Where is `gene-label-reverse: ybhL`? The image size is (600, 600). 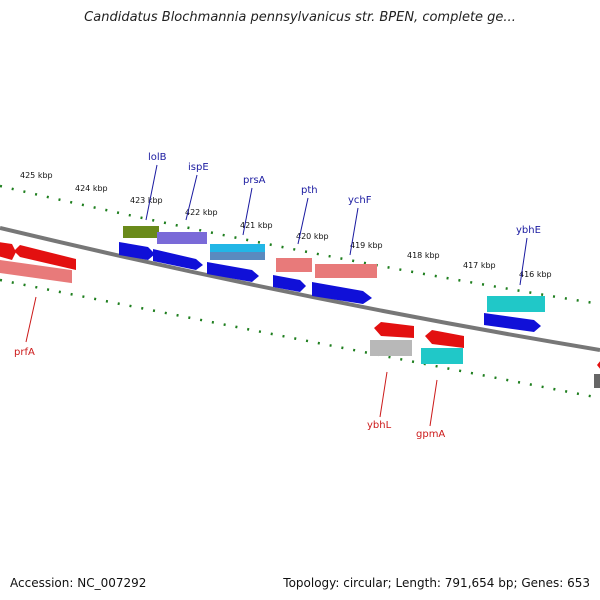
gene-label-reverse: ybhL is located at coordinates (379, 425).